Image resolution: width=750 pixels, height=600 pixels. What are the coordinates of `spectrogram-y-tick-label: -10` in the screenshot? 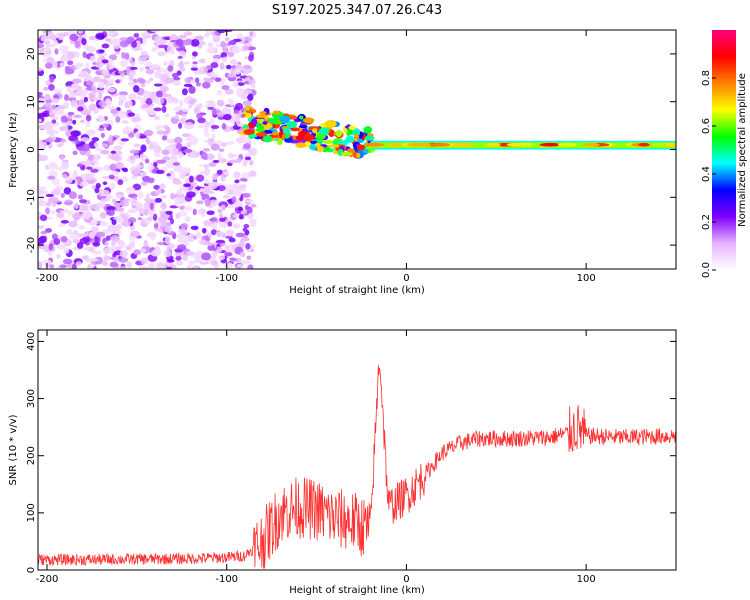 It's located at (31, 197).